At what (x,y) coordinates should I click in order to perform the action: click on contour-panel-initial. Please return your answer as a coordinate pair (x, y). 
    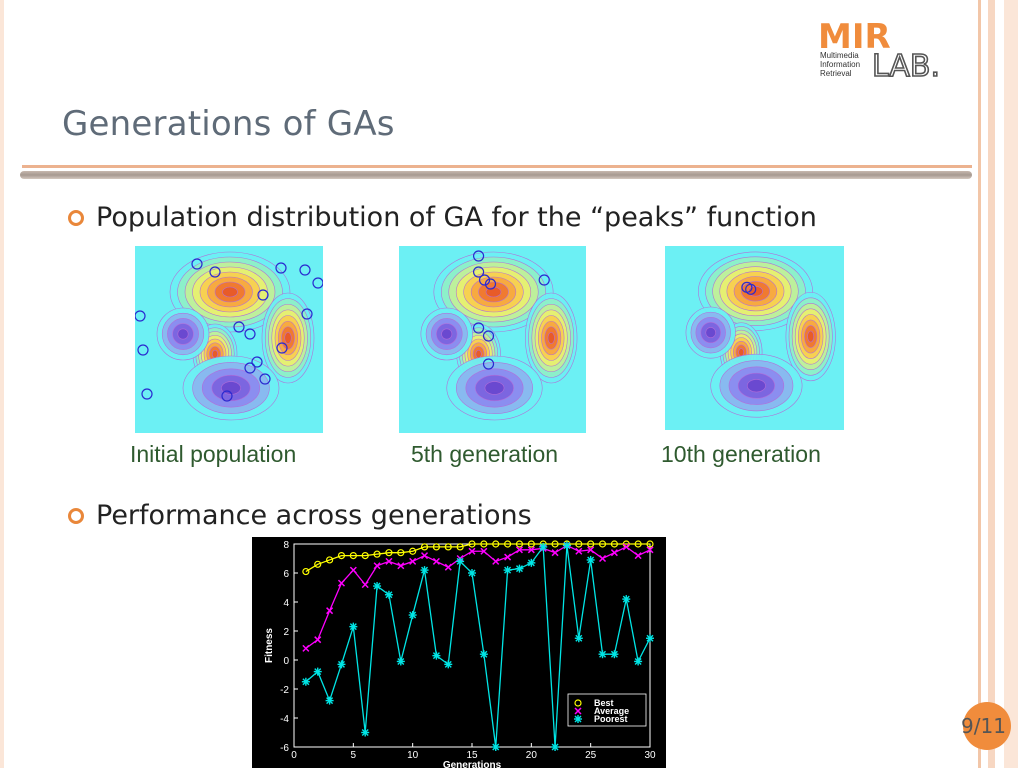
    Looking at the image, I should click on (229, 339).